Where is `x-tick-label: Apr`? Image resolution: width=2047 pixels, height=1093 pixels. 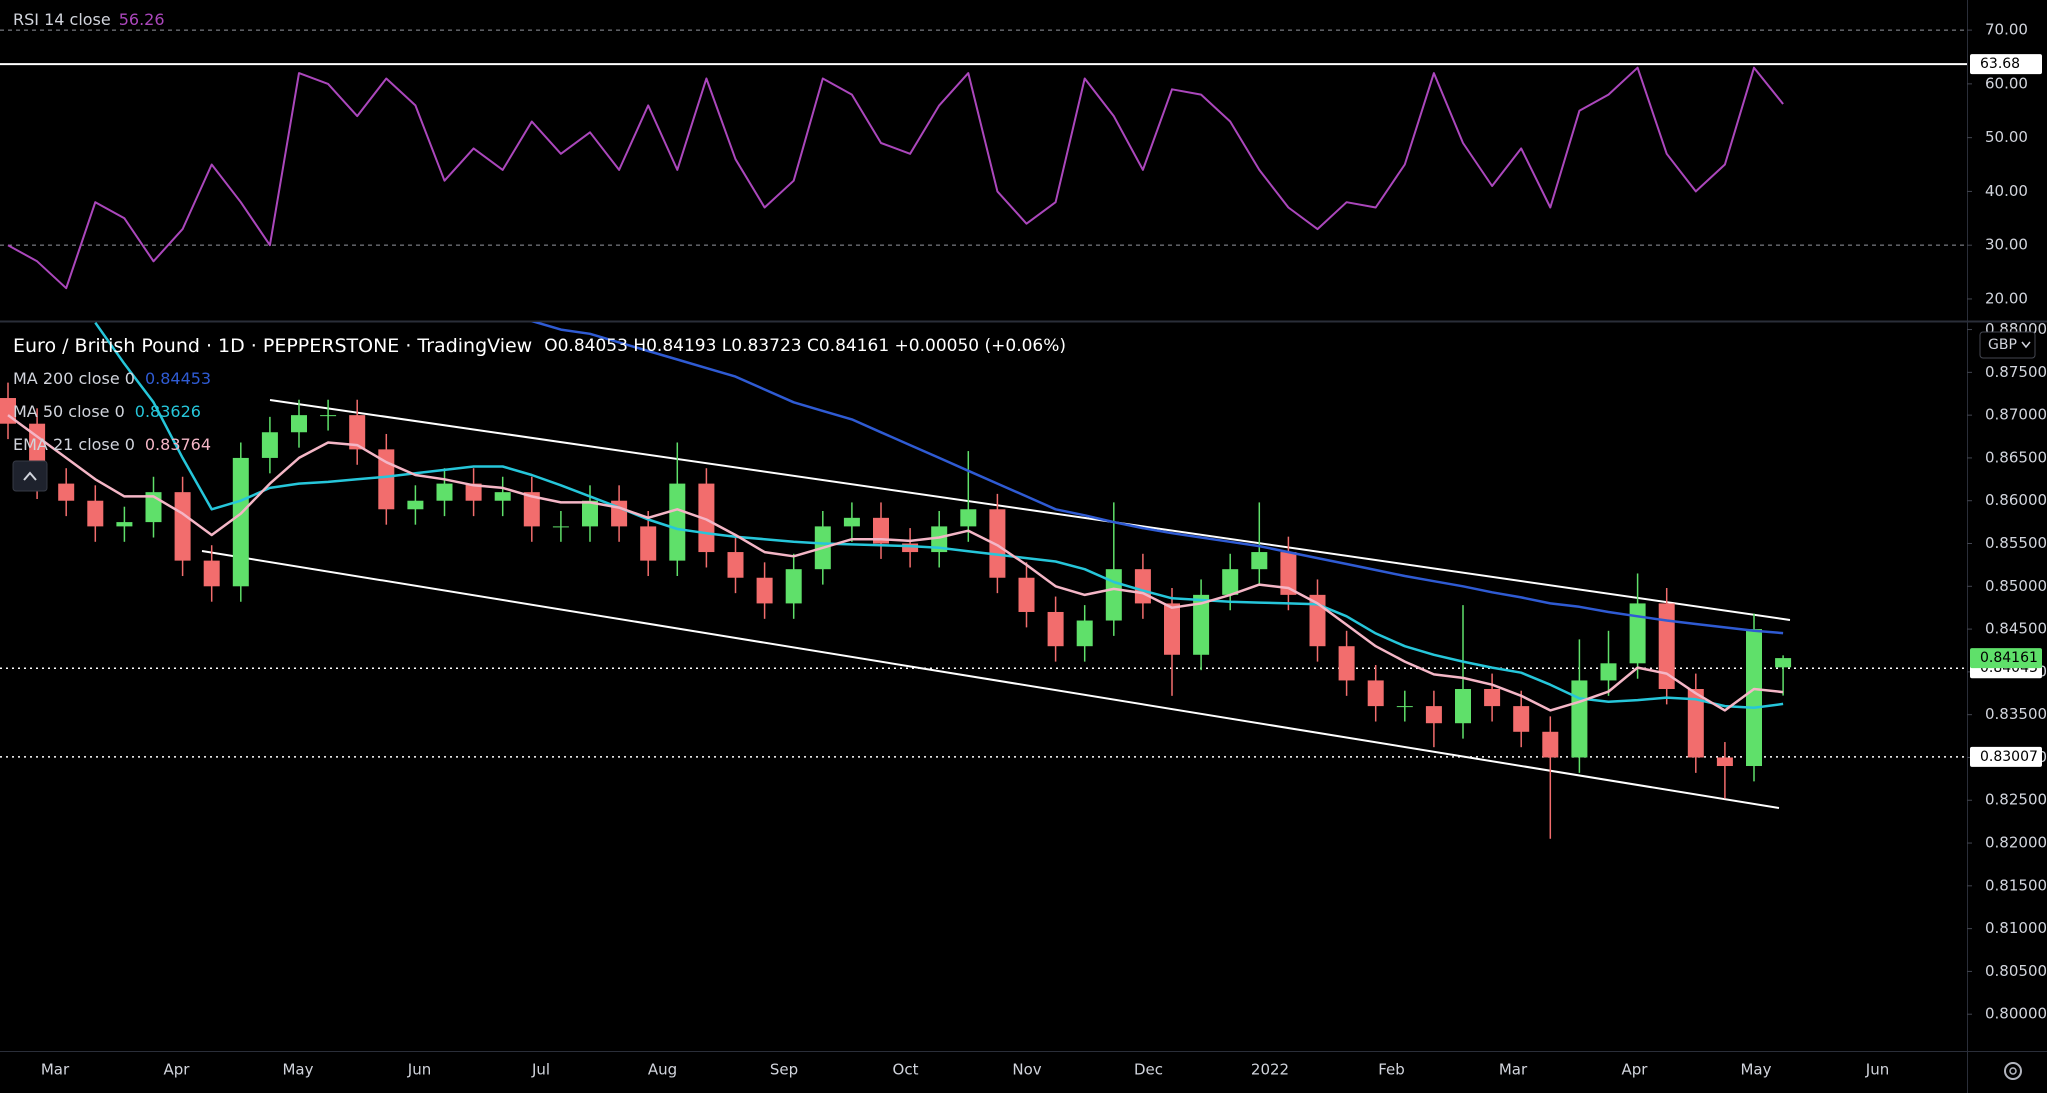 x-tick-label: Apr is located at coordinates (1635, 1070).